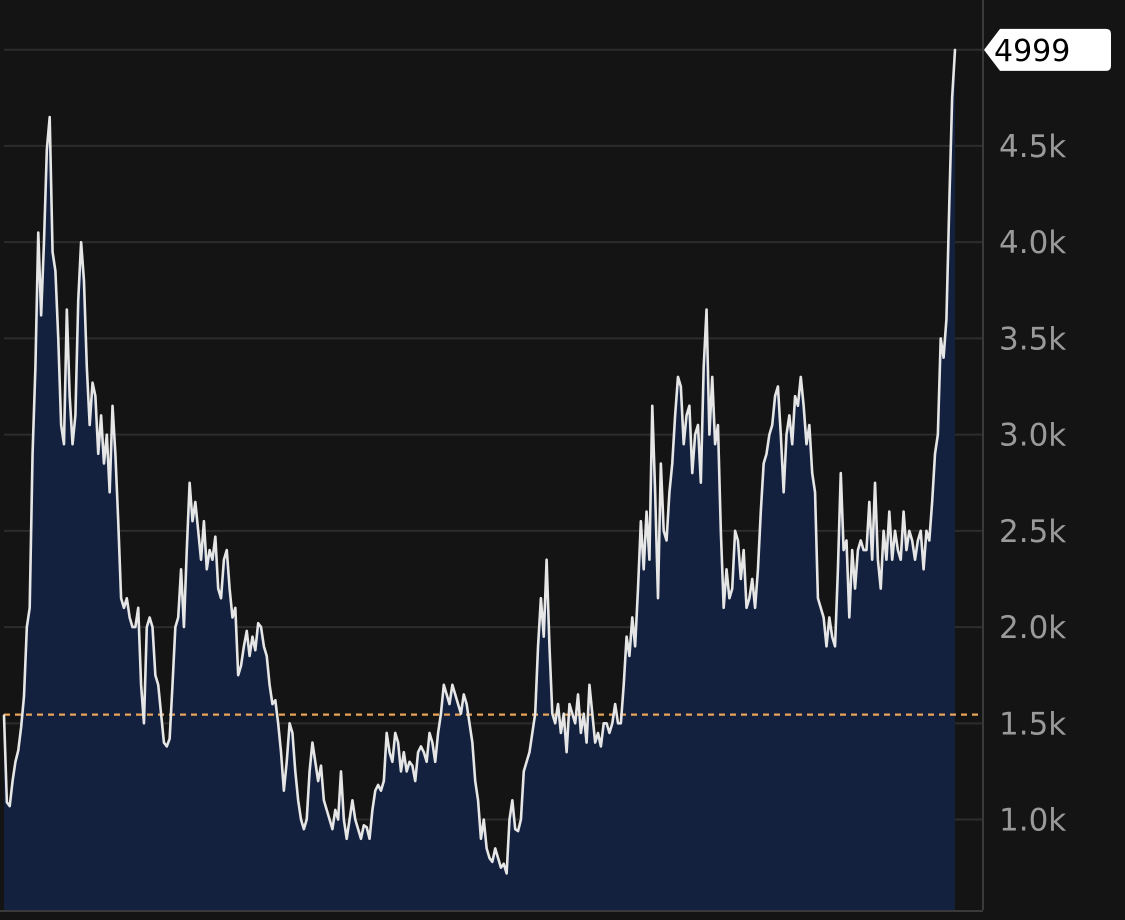 Image resolution: width=1125 pixels, height=920 pixels. I want to click on y-tick-label: 2.0k, so click(1032, 628).